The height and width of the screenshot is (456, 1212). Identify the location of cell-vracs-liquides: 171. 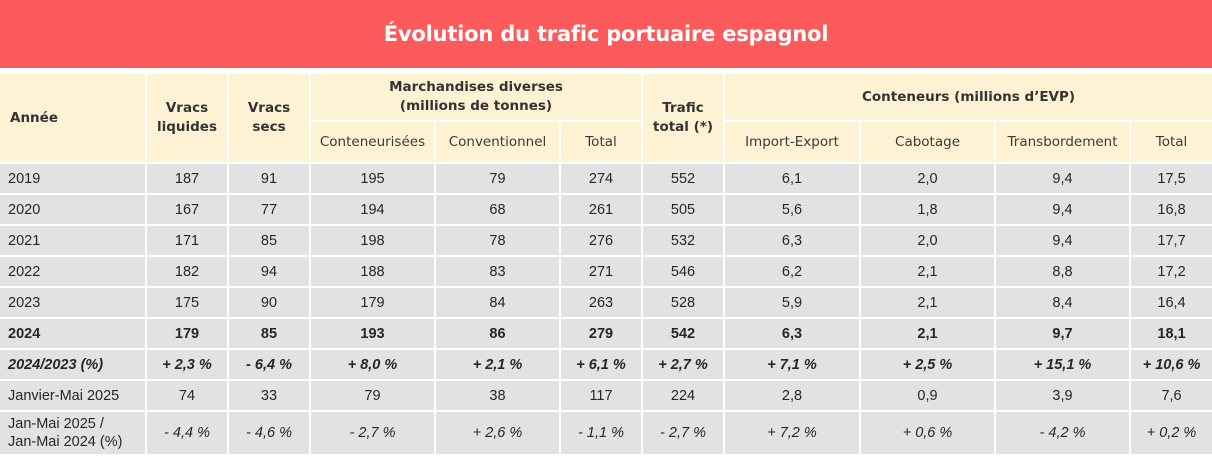
(187, 240).